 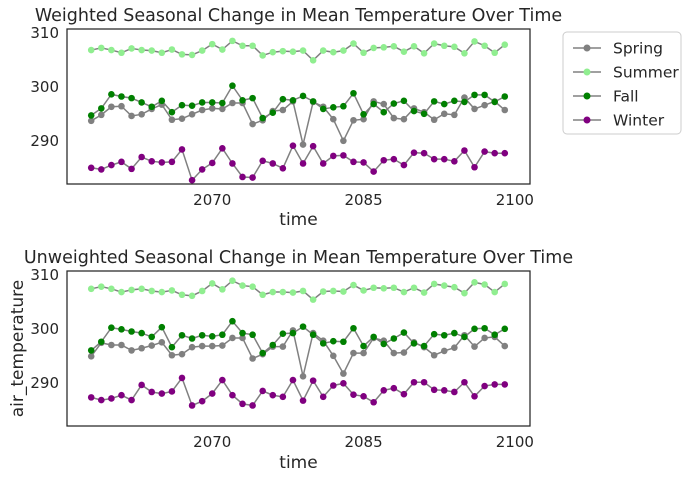 What do you see at coordinates (44, 275) in the screenshot?
I see `y-tick-label: 310` at bounding box center [44, 275].